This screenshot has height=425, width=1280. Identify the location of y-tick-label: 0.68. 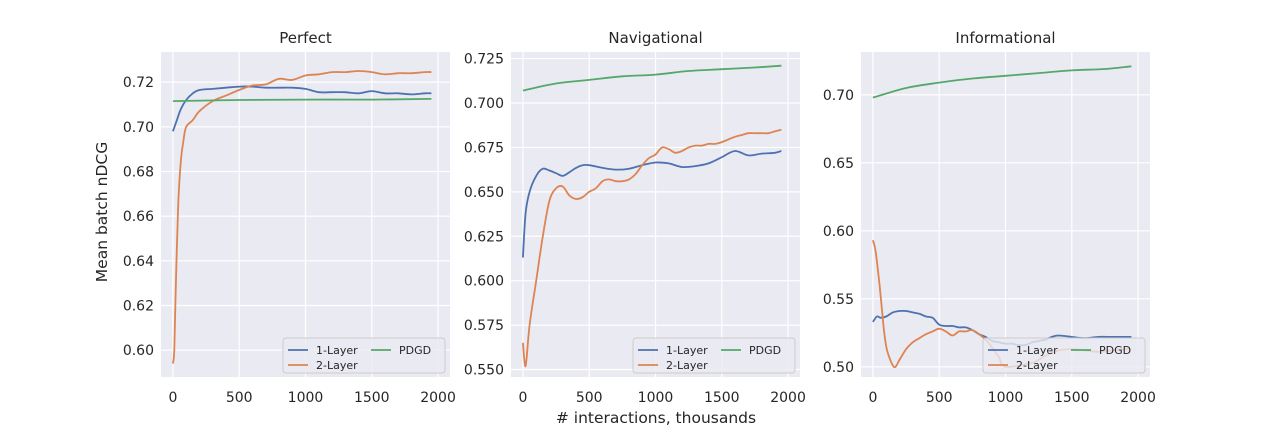
(138, 173).